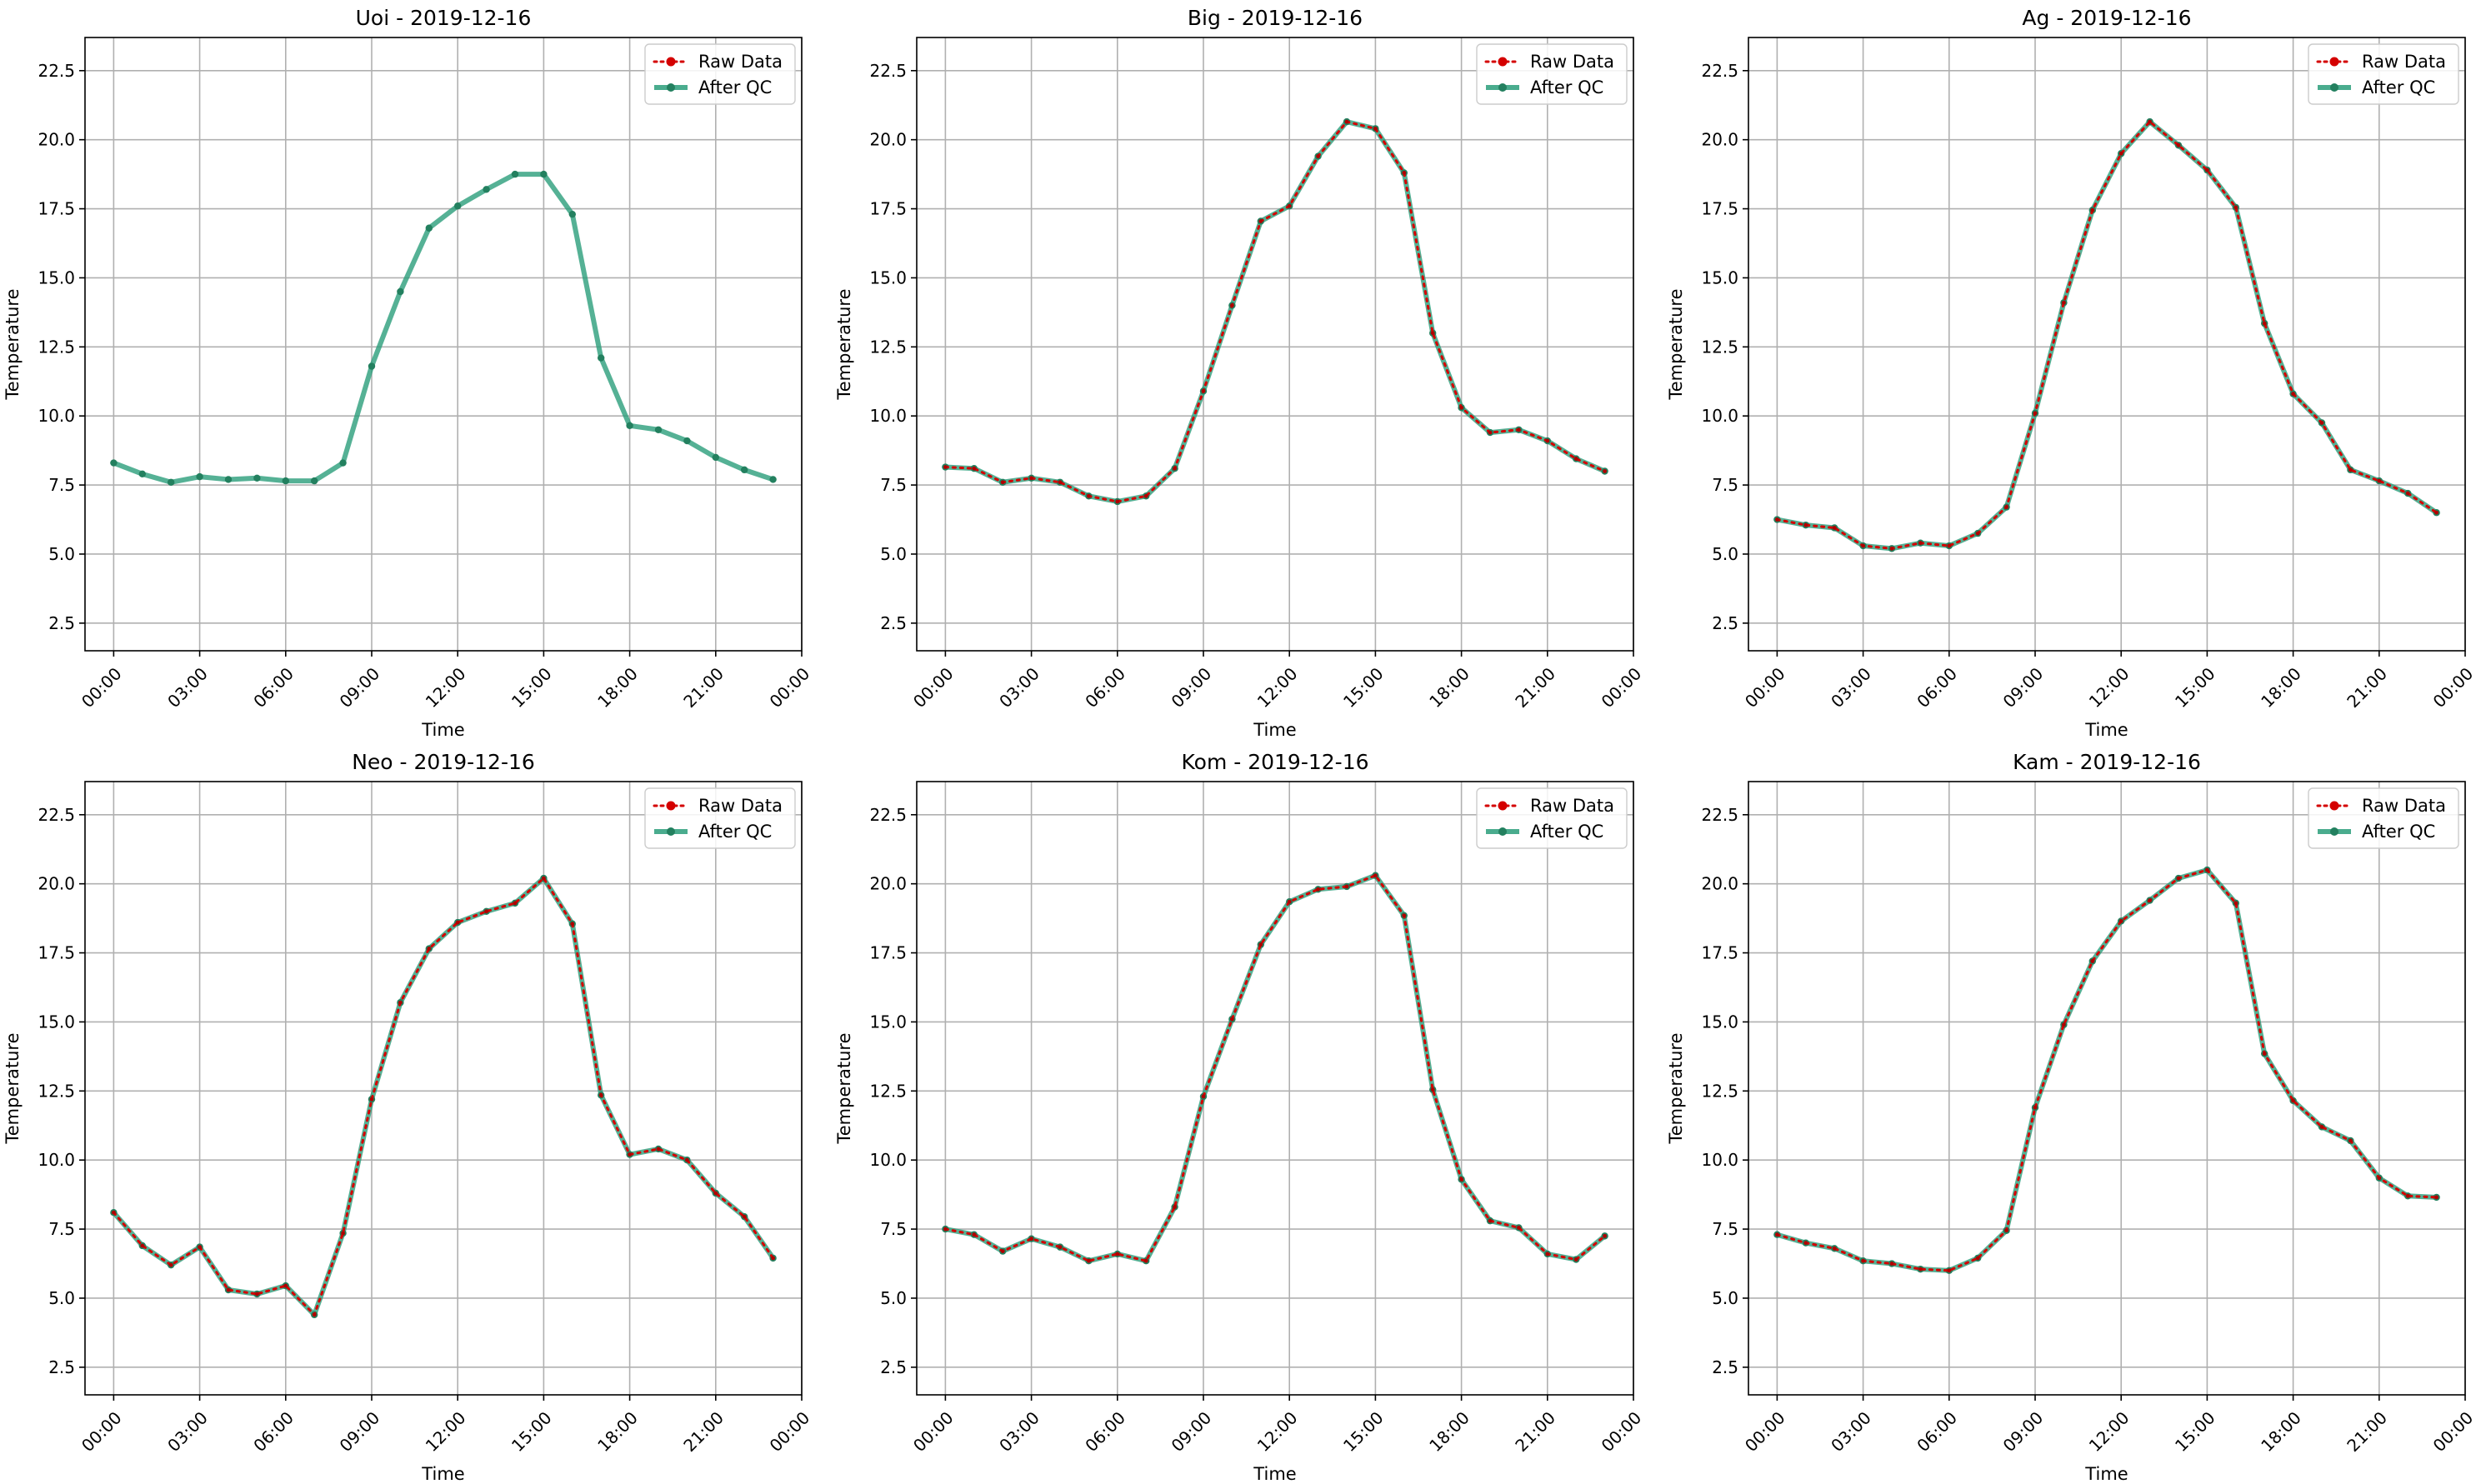  I want to click on plot-area, so click(1275, 344).